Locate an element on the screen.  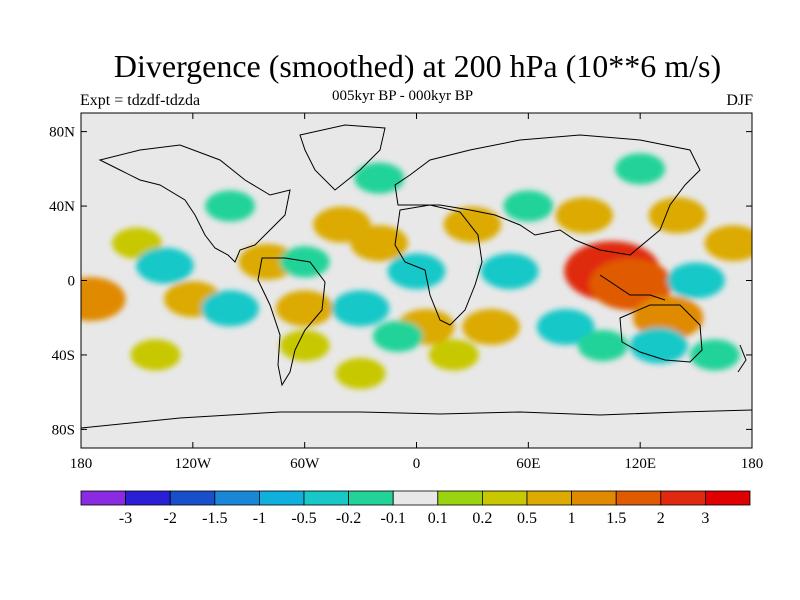
x-tick-label: 0 is located at coordinates (417, 464).